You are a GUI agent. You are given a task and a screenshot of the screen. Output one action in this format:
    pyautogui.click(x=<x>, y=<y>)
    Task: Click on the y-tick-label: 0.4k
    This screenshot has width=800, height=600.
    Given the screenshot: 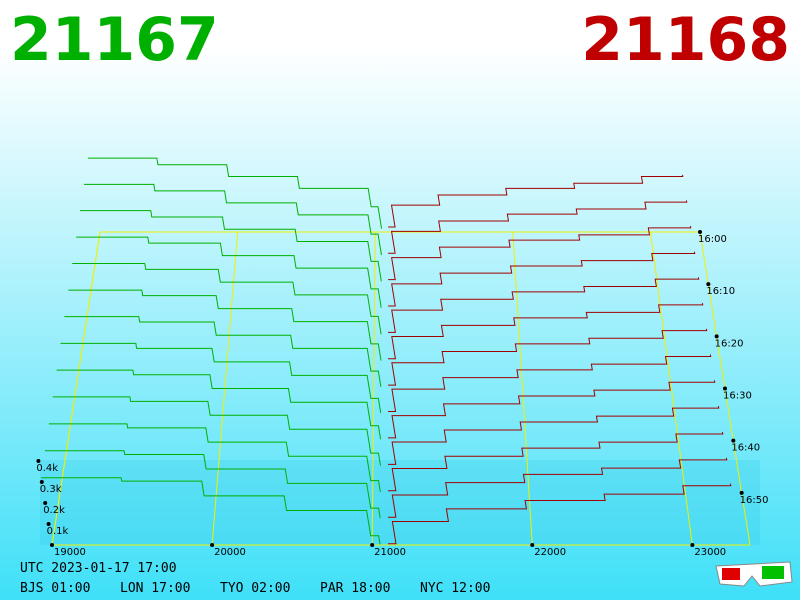 What is the action you would take?
    pyautogui.click(x=47, y=468)
    